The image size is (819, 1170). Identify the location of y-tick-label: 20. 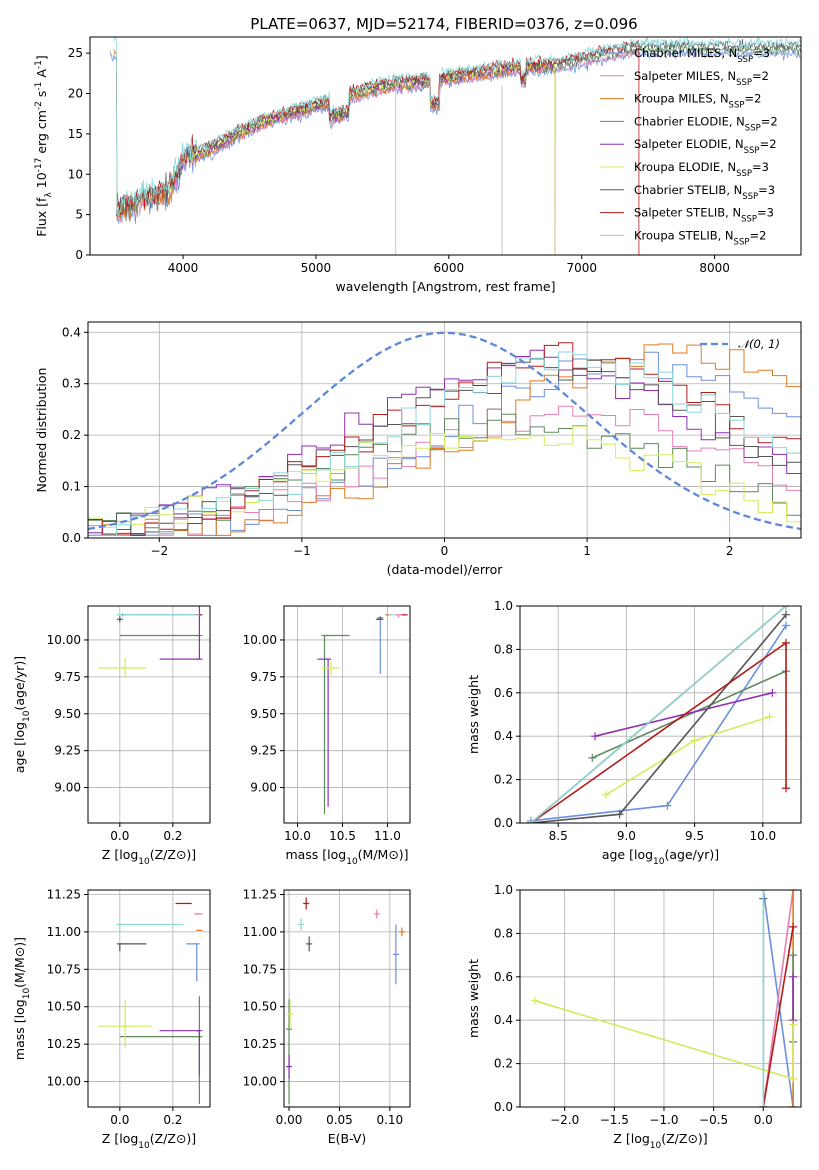
(75, 94).